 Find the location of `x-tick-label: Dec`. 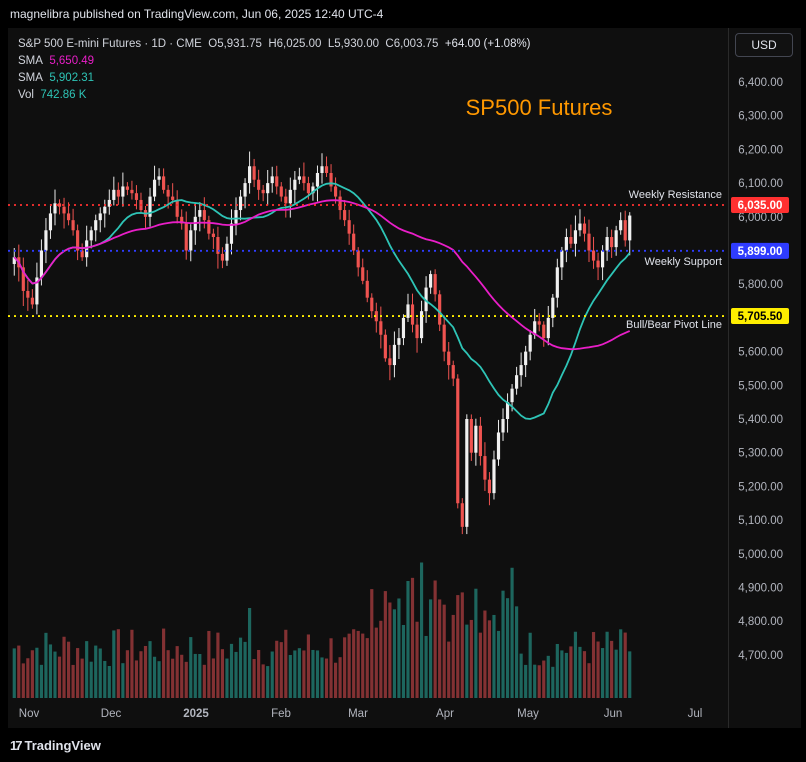

x-tick-label: Dec is located at coordinates (111, 714).